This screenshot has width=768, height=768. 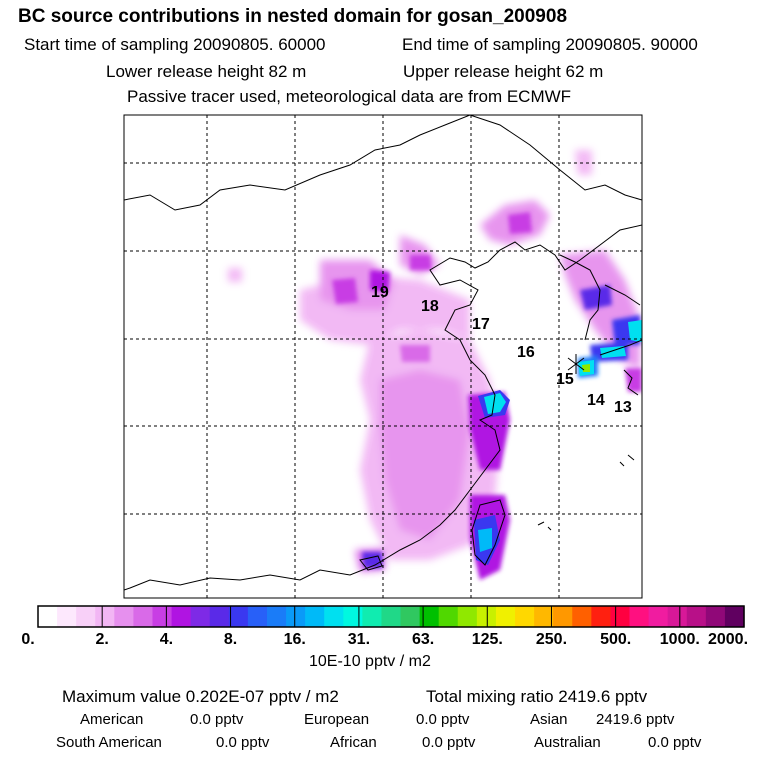 What do you see at coordinates (166, 639) in the screenshot?
I see `colorbar-tick-label: 4.` at bounding box center [166, 639].